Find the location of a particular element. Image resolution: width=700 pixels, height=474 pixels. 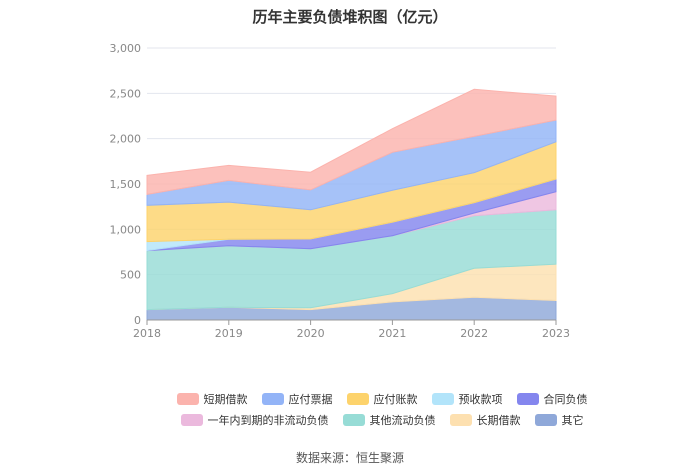

legend-label: 其他流动负债 is located at coordinates (402, 420).